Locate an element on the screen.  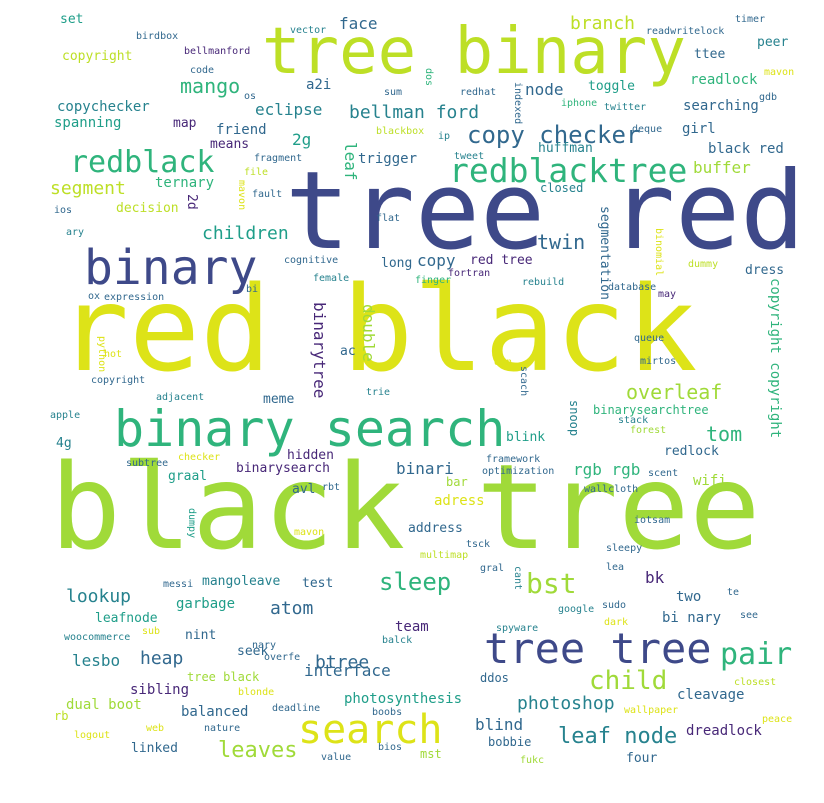
word-black-red: black red is located at coordinates (746, 149).